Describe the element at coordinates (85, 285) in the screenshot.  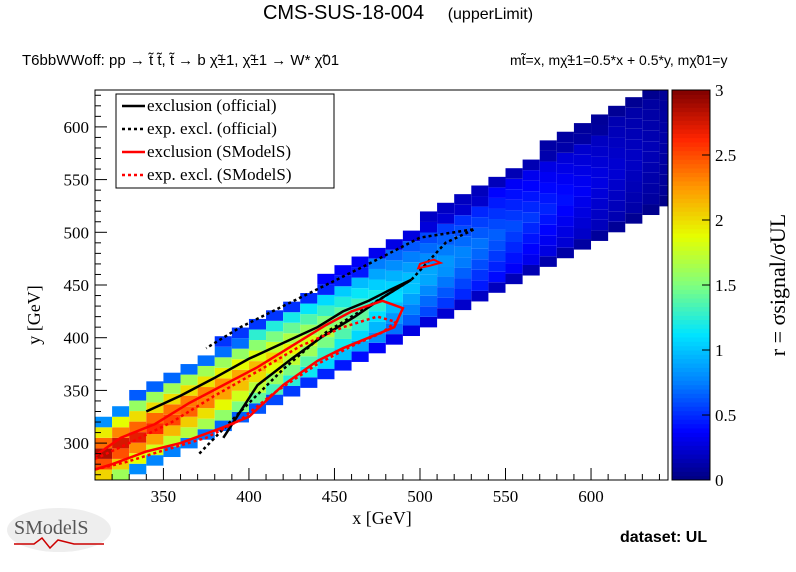
I see `y-axis: 300 350 400 450 500 550 600` at that location.